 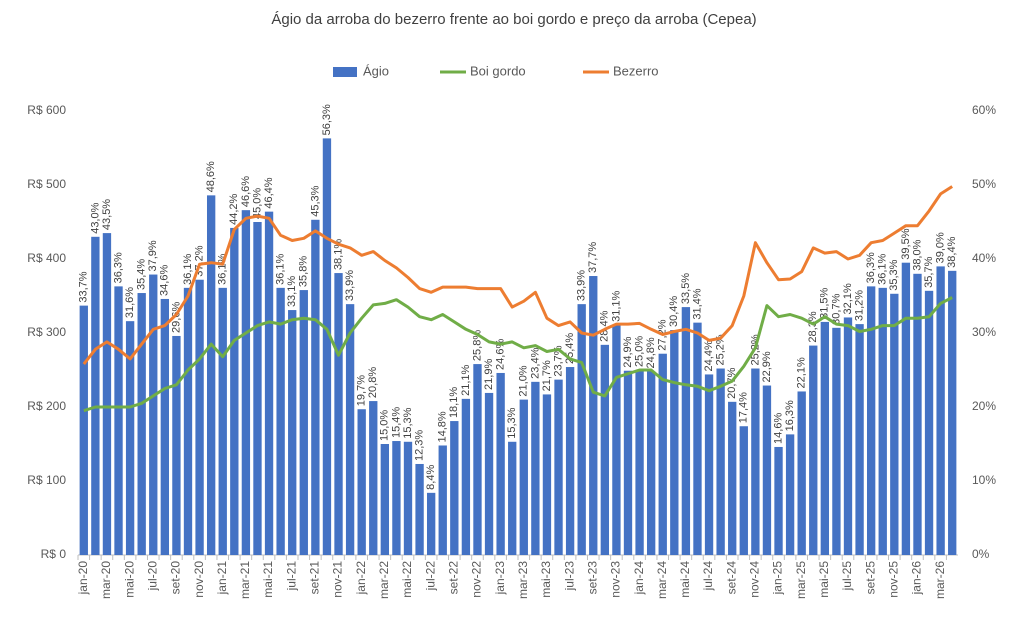 I want to click on y-tick-label: R$ 200, so click(x=46, y=406).